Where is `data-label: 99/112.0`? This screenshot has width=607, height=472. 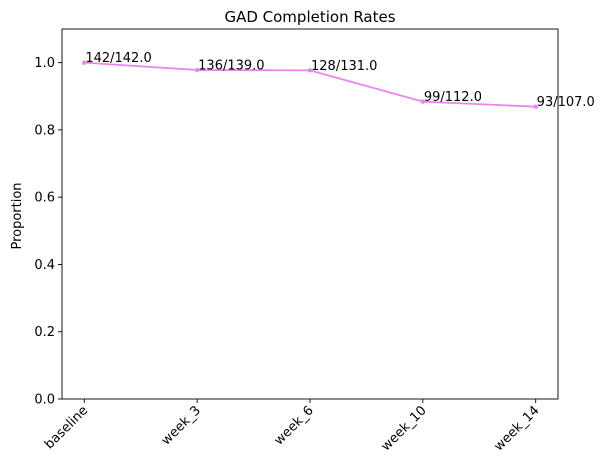 data-label: 99/112.0 is located at coordinates (453, 97).